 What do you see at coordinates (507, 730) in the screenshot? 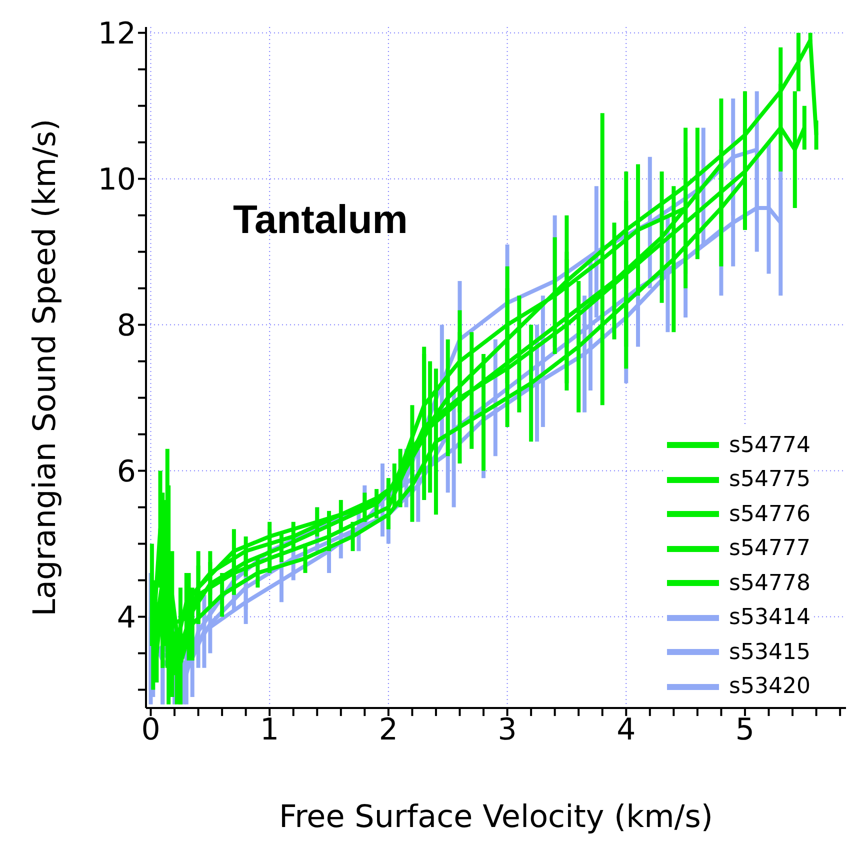
I see `x-tick-label: 3` at bounding box center [507, 730].